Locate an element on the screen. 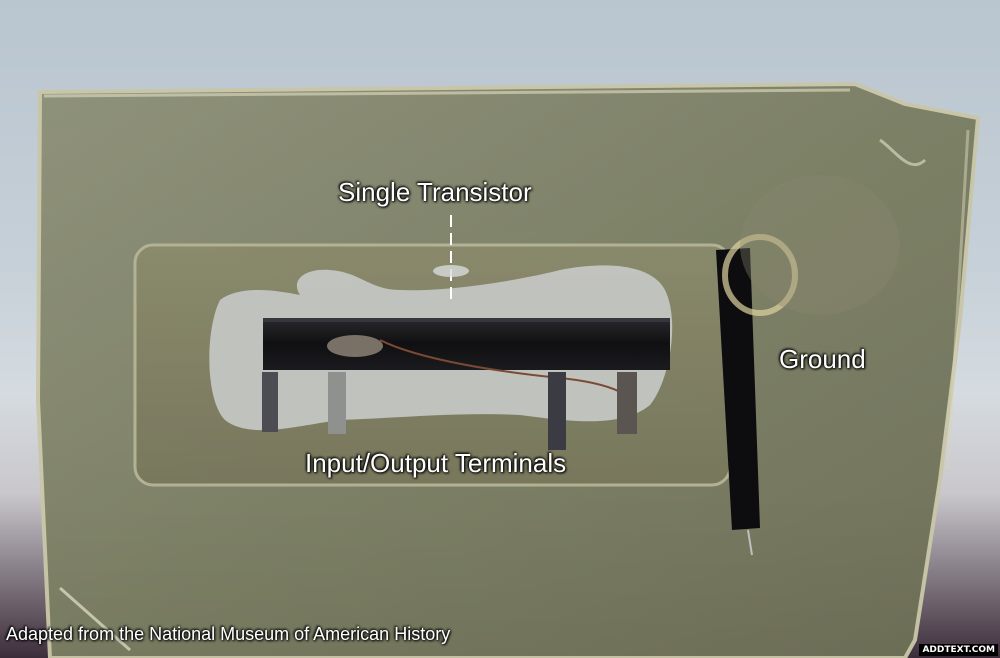 The height and width of the screenshot is (658, 1000). contact-blob is located at coordinates (355, 346).